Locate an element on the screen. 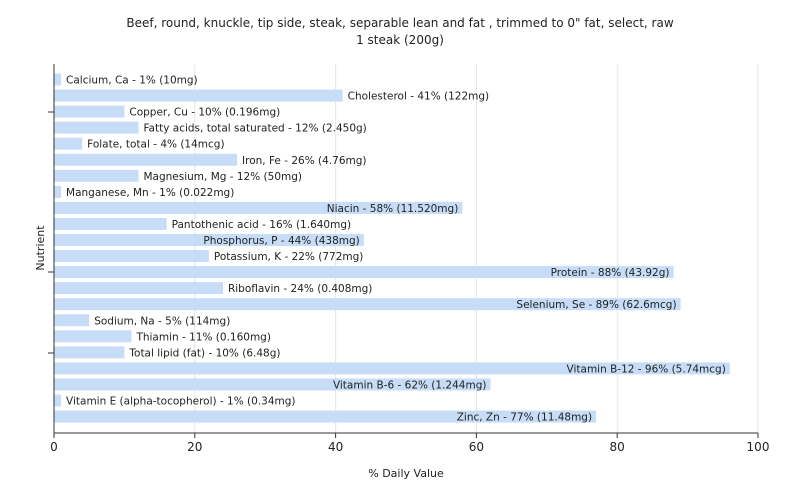  bar-label-6: Magnesium, Mg - 12% (50mg) is located at coordinates (222, 177).